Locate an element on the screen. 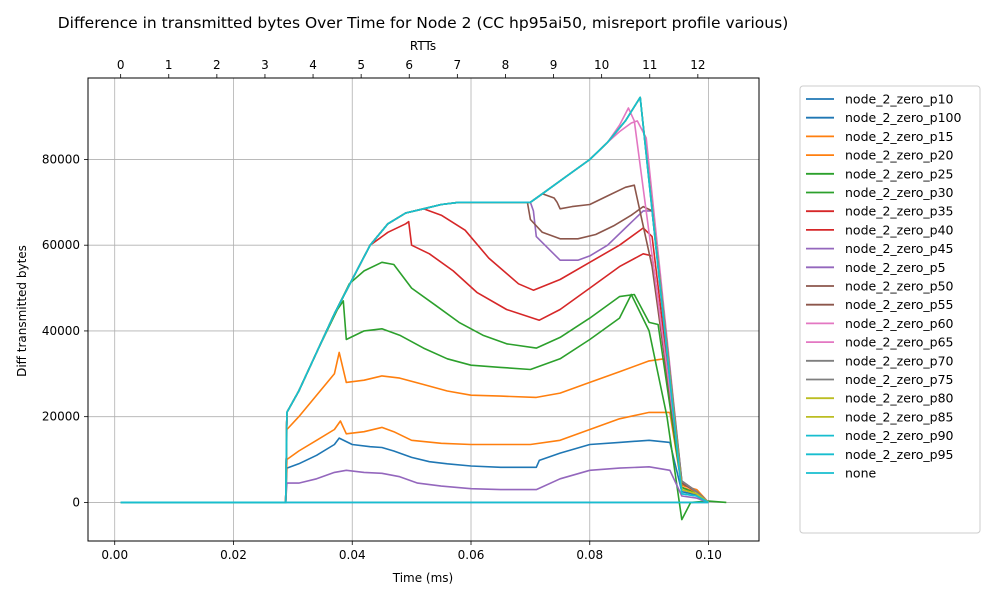 Image resolution: width=1000 pixels, height=600 pixels. top-axis-title: RTTs is located at coordinates (423, 46).